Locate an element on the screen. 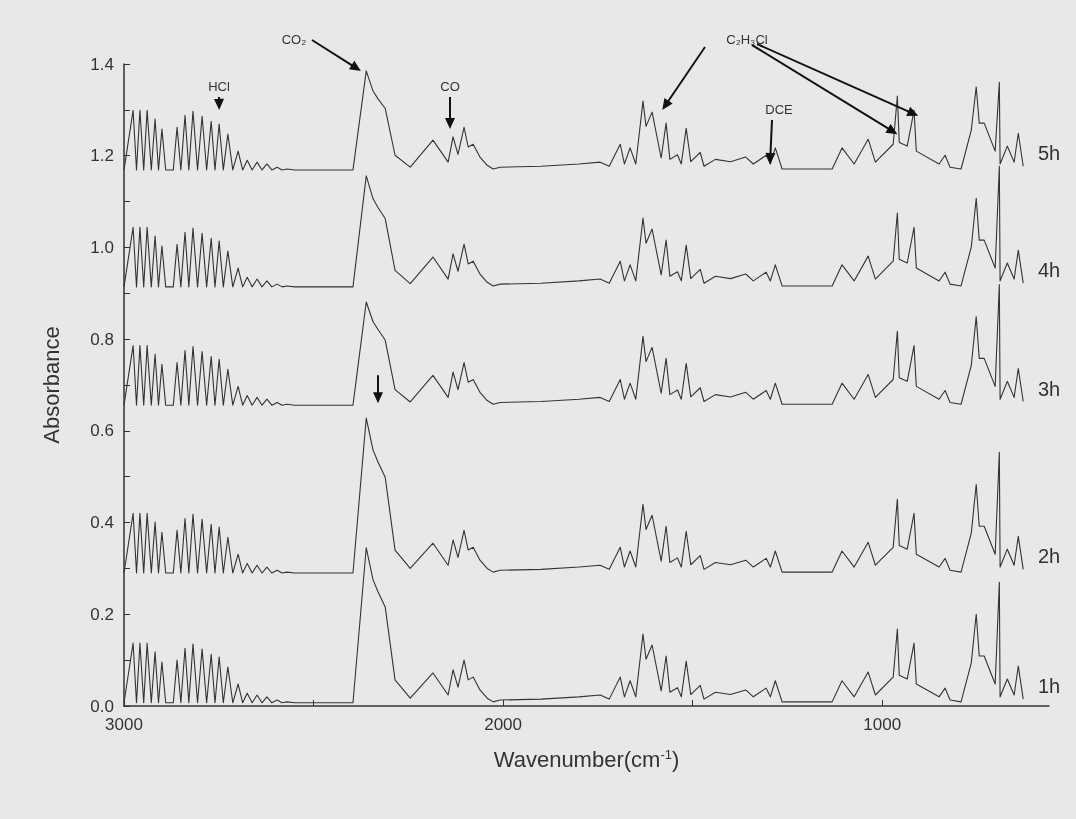 This screenshot has height=819, width=1076. series-label: 1h is located at coordinates (1049, 686).